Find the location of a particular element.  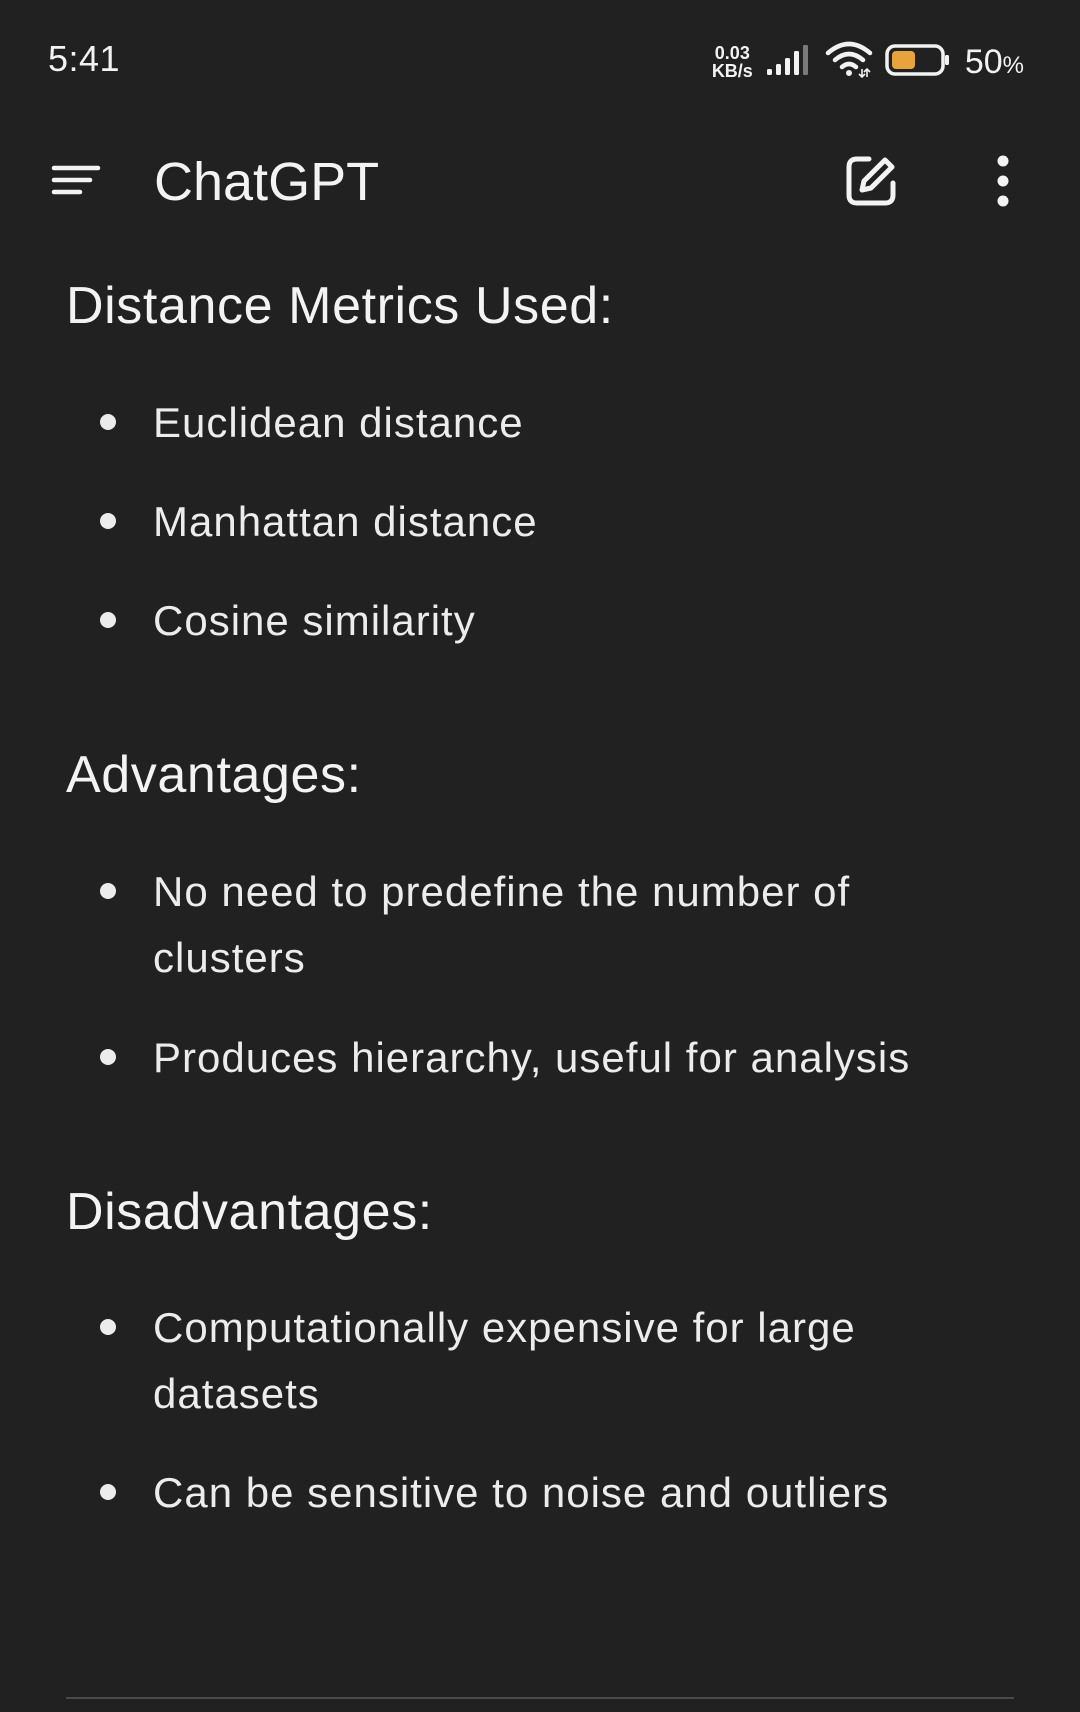

more-options-button is located at coordinates (1003, 183).